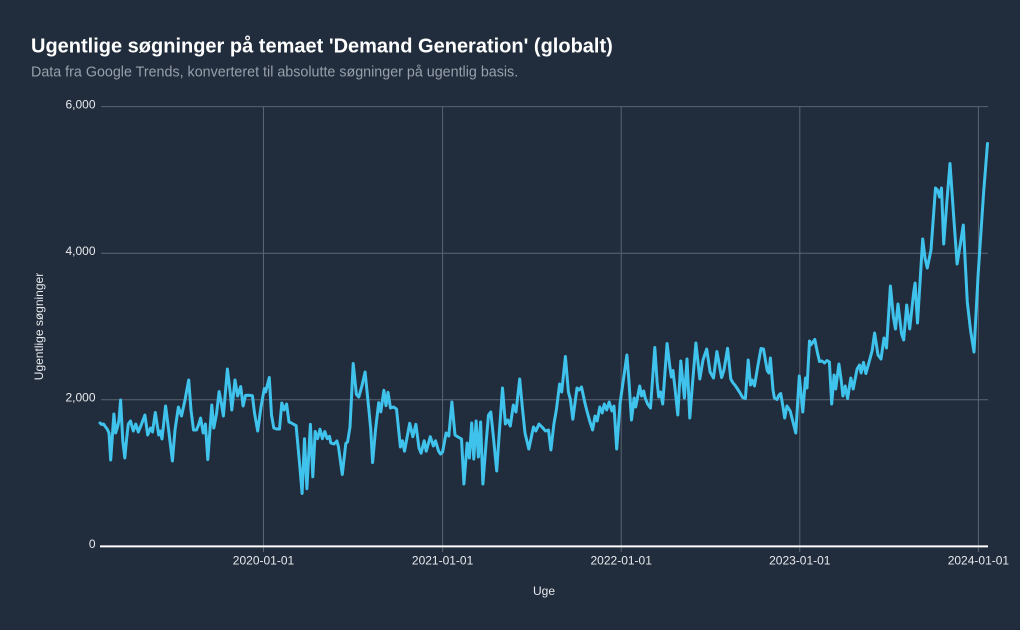 This screenshot has height=630, width=1020. Describe the element at coordinates (264, 561) in the screenshot. I see `svg-text: 2020-01-01` at that location.